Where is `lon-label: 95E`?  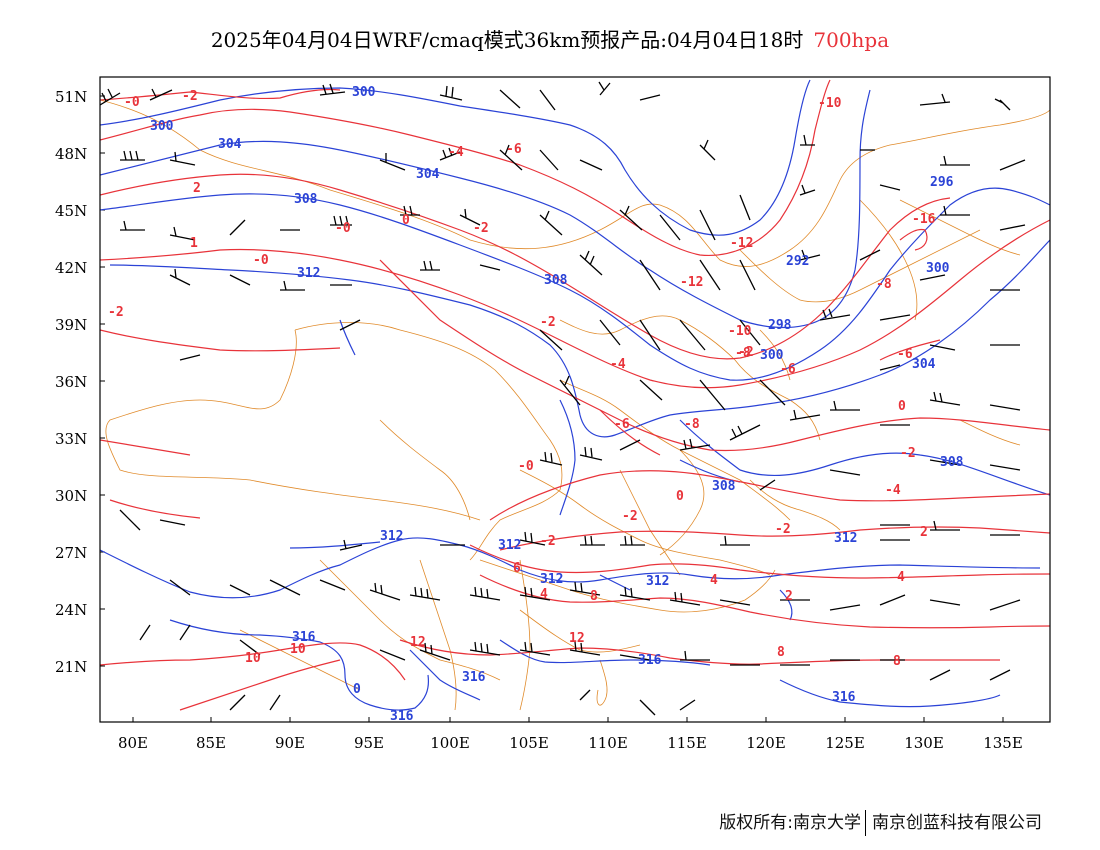
lon-label: 95E is located at coordinates (369, 743).